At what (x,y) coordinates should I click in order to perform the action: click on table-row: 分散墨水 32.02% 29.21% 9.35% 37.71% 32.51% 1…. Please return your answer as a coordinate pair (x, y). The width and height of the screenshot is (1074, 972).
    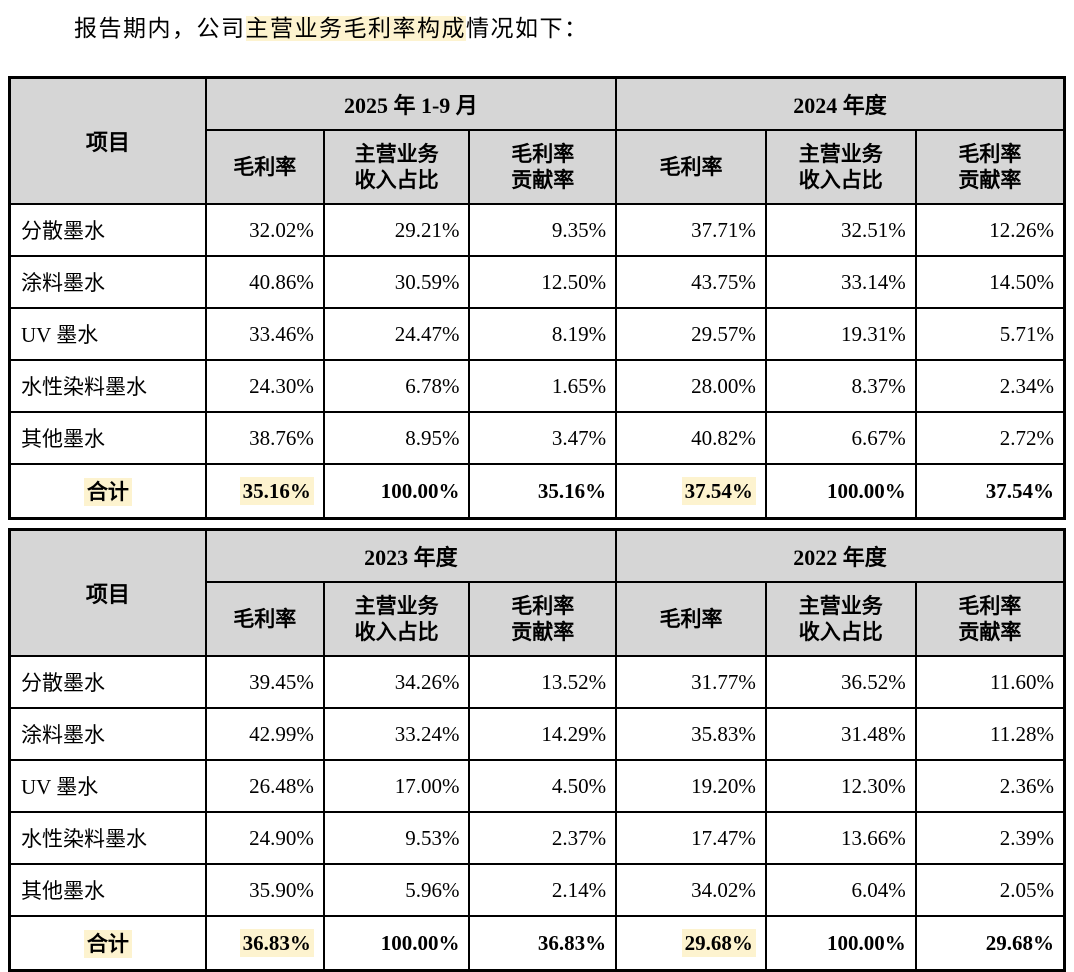
    Looking at the image, I should click on (537, 230).